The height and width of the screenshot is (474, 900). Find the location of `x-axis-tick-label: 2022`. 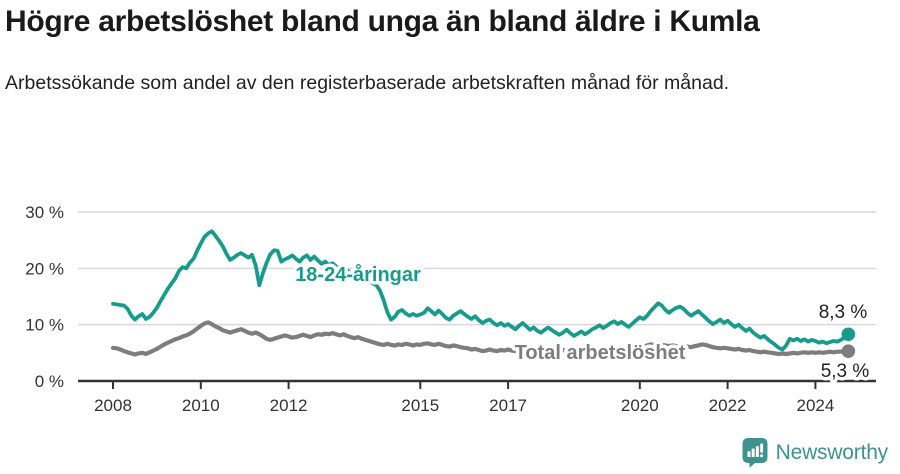

x-axis-tick-label: 2022 is located at coordinates (728, 405).